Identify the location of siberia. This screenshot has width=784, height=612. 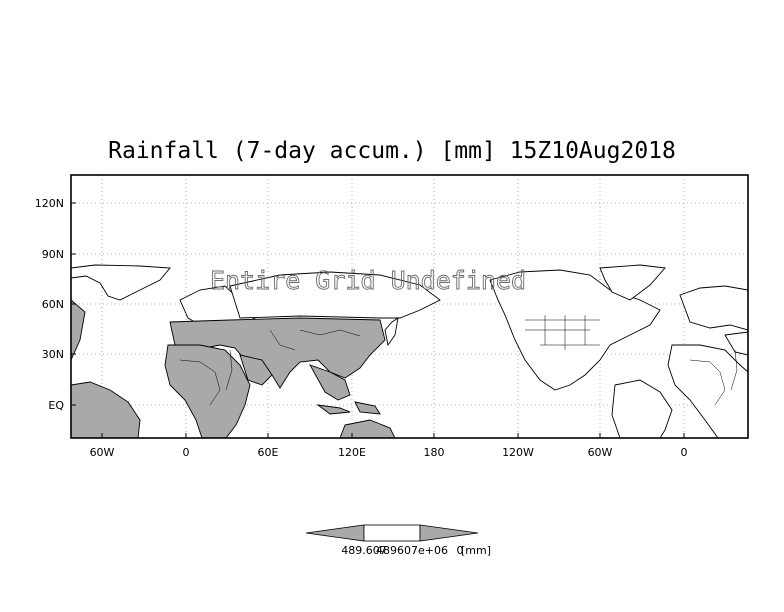
(335, 295).